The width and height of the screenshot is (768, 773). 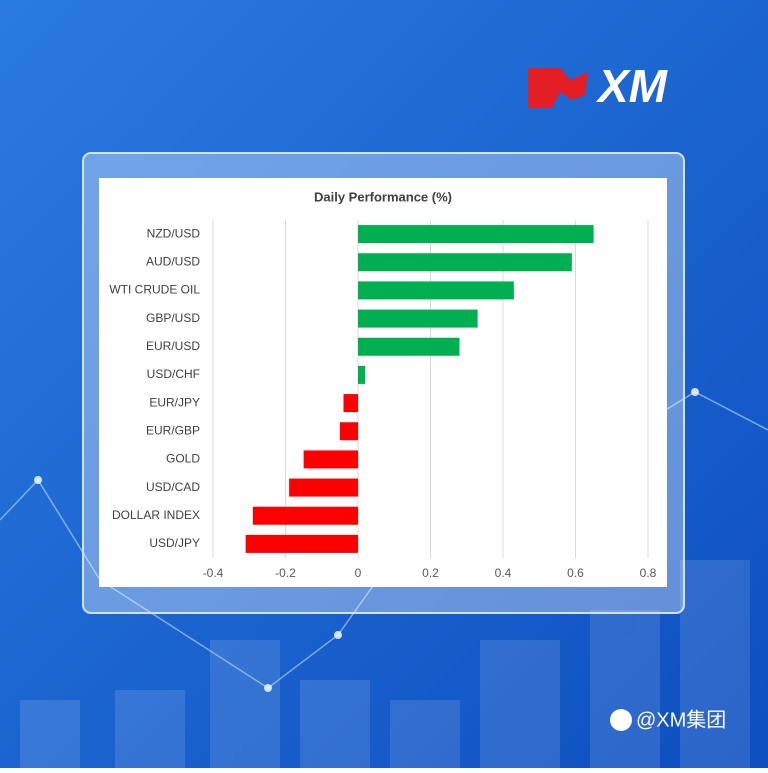 What do you see at coordinates (632, 86) in the screenshot?
I see `logo-text: XM` at bounding box center [632, 86].